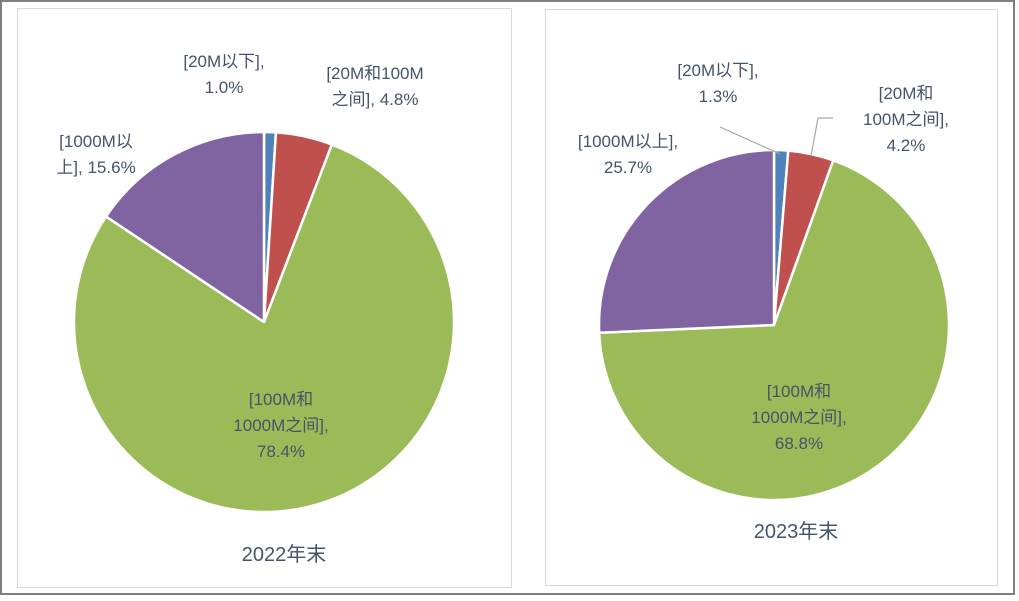 The height and width of the screenshot is (601, 1019). I want to click on label-line: 1.0%, so click(224, 87).